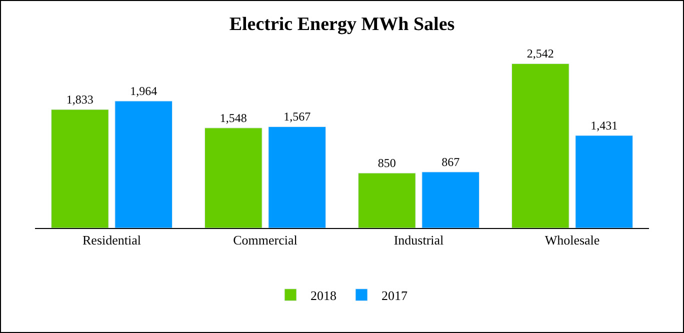 This screenshot has height=333, width=684. What do you see at coordinates (144, 91) in the screenshot?
I see `data-label: 1,964` at bounding box center [144, 91].